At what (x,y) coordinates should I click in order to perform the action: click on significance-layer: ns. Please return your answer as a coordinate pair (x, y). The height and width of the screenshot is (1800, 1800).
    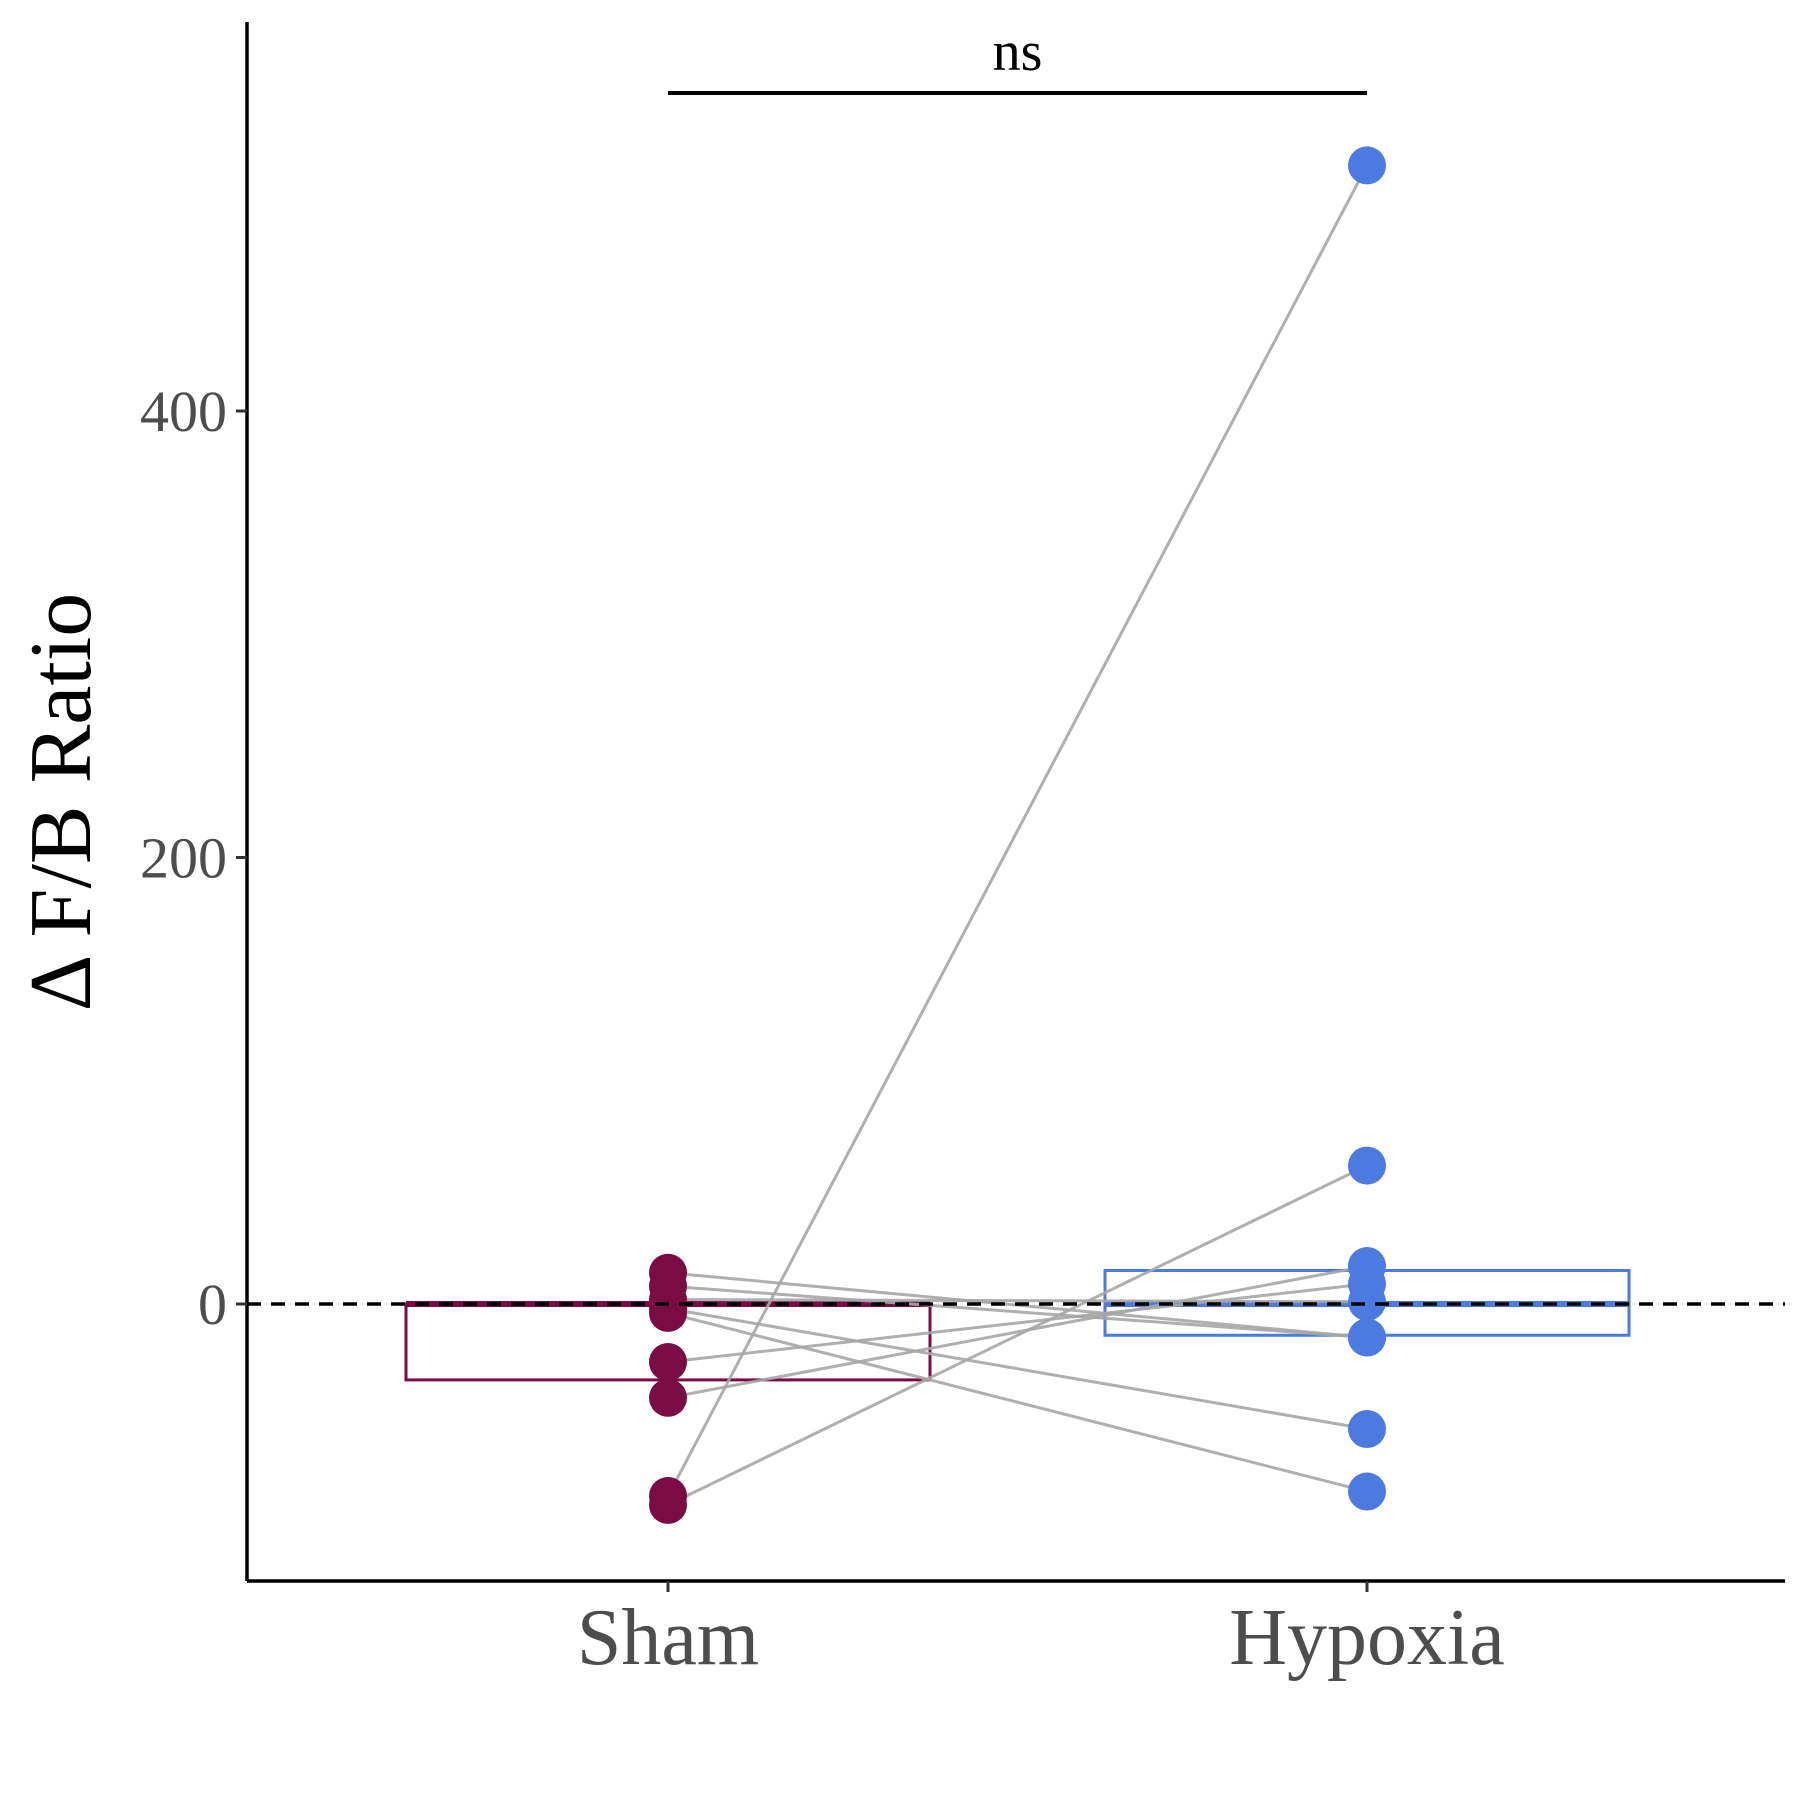
    Looking at the image, I should click on (1017, 58).